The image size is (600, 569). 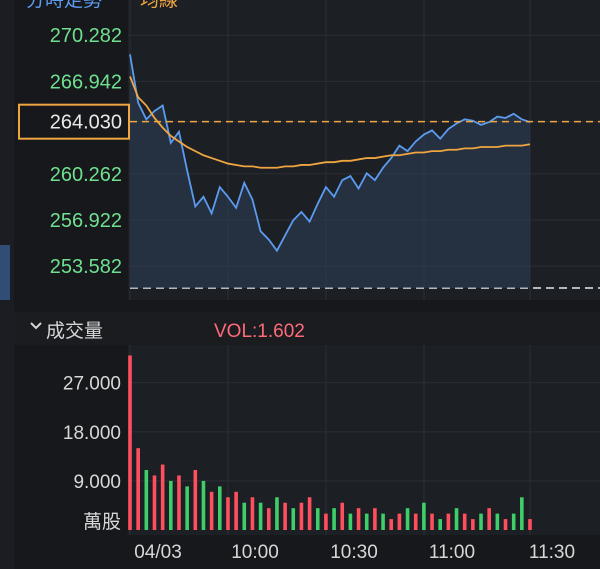 What do you see at coordinates (97, 482) in the screenshot?
I see `volume-tick-label: 9.000` at bounding box center [97, 482].